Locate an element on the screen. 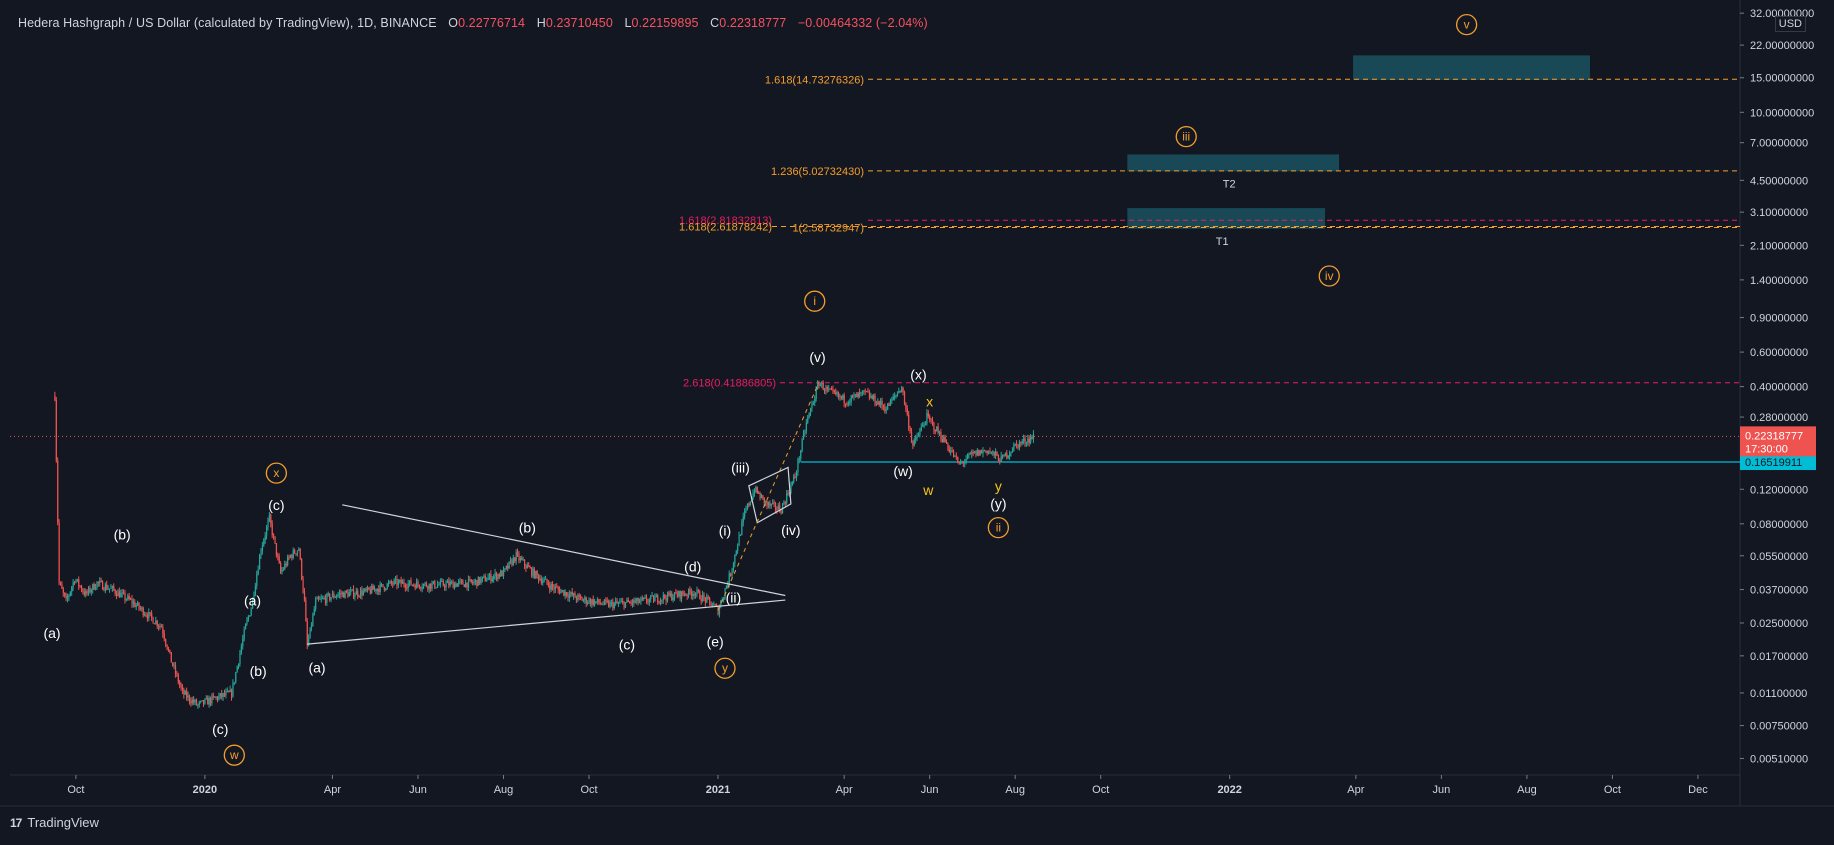 The height and width of the screenshot is (845, 1834). y-tick-label: 0.12000000 is located at coordinates (1779, 490).